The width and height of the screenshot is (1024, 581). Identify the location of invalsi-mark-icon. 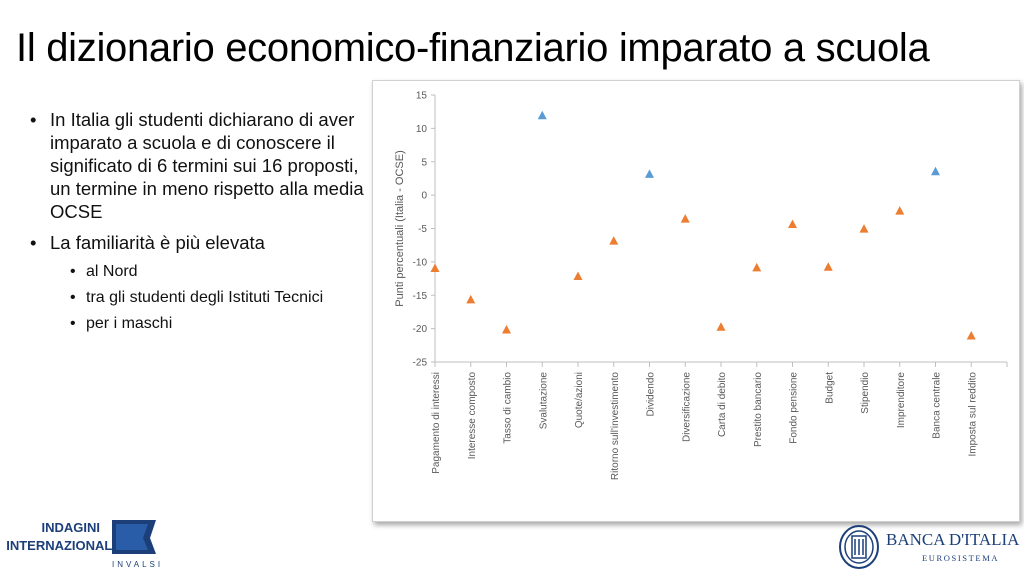
(134, 537).